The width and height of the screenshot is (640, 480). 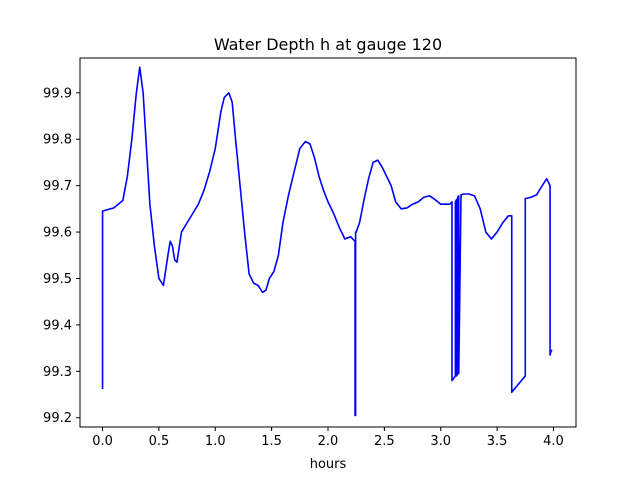 I want to click on x-tick-label: 3.0, so click(x=440, y=441).